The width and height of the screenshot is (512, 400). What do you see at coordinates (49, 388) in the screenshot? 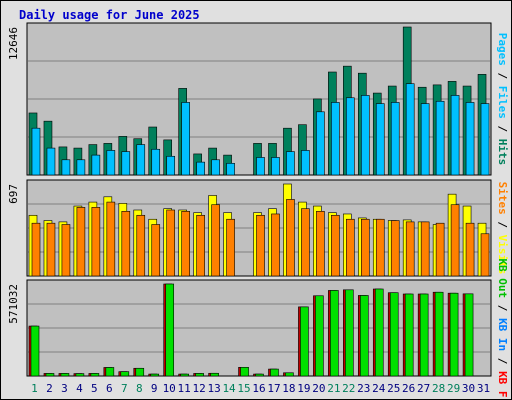
I see `day-label: 2` at bounding box center [49, 388].